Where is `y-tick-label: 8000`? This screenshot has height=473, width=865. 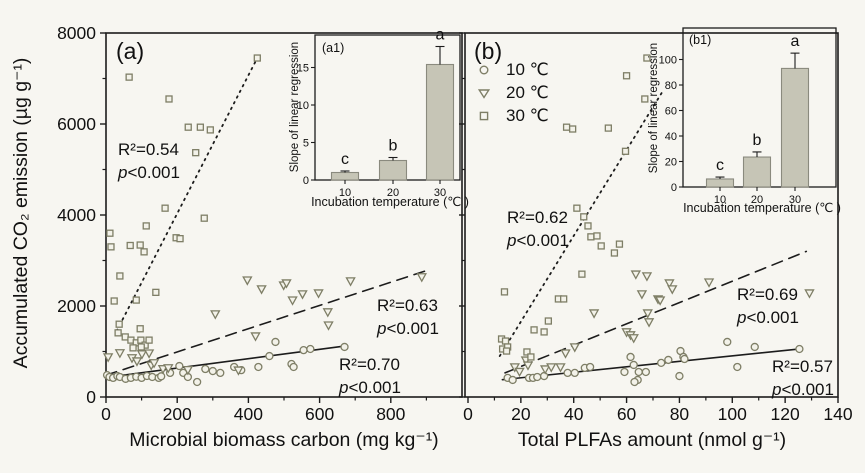 y-tick-label: 8000 is located at coordinates (76, 33).